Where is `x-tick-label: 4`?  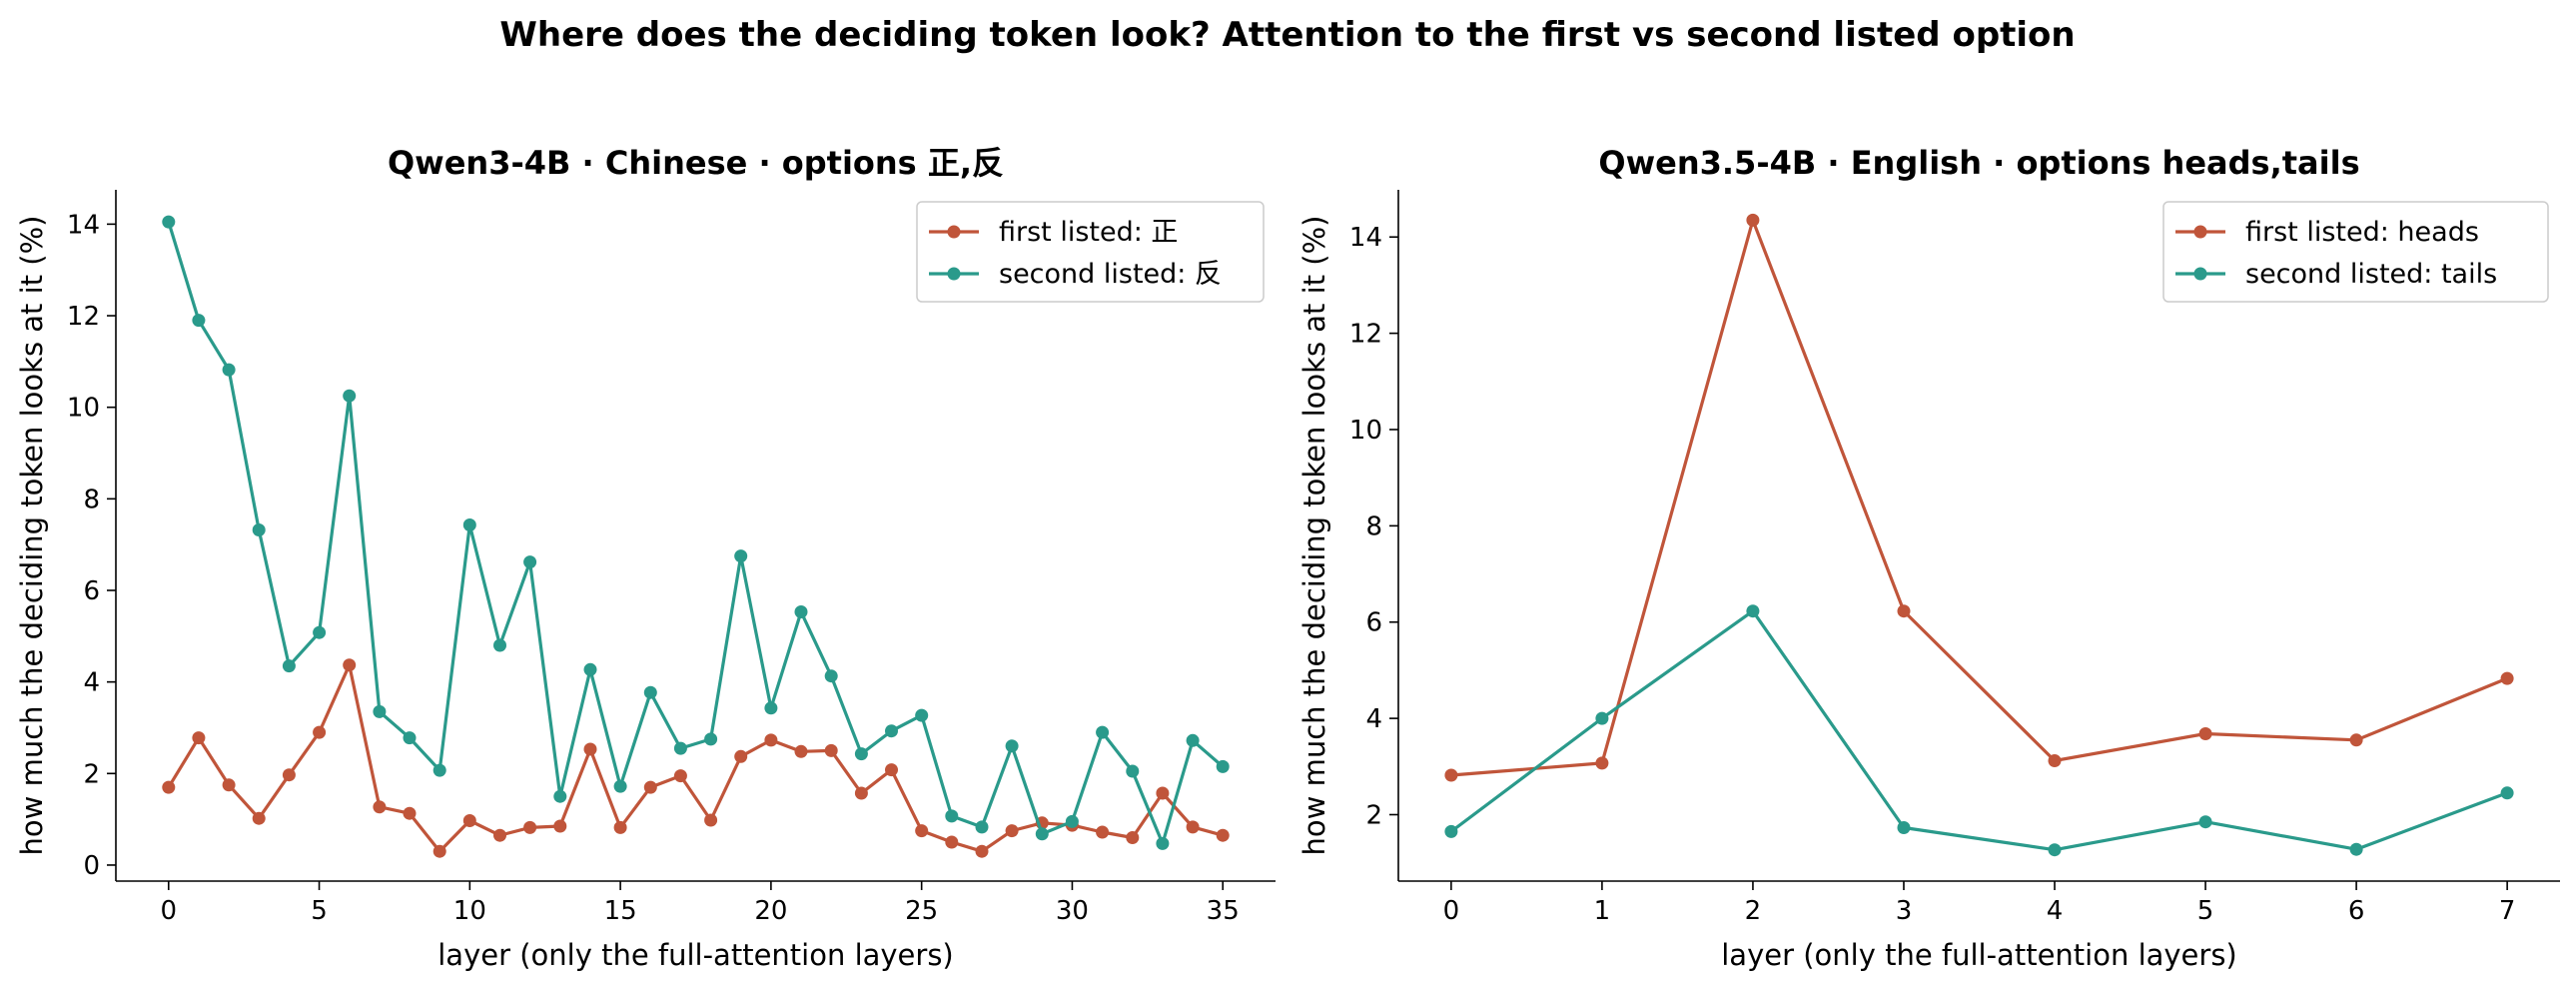
x-tick-label: 4 is located at coordinates (2055, 911).